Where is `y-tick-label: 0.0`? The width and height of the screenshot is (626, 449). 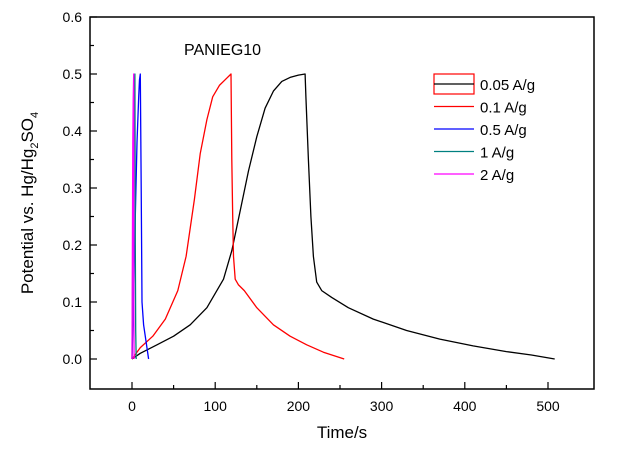
y-tick-label: 0.0 is located at coordinates (73, 359).